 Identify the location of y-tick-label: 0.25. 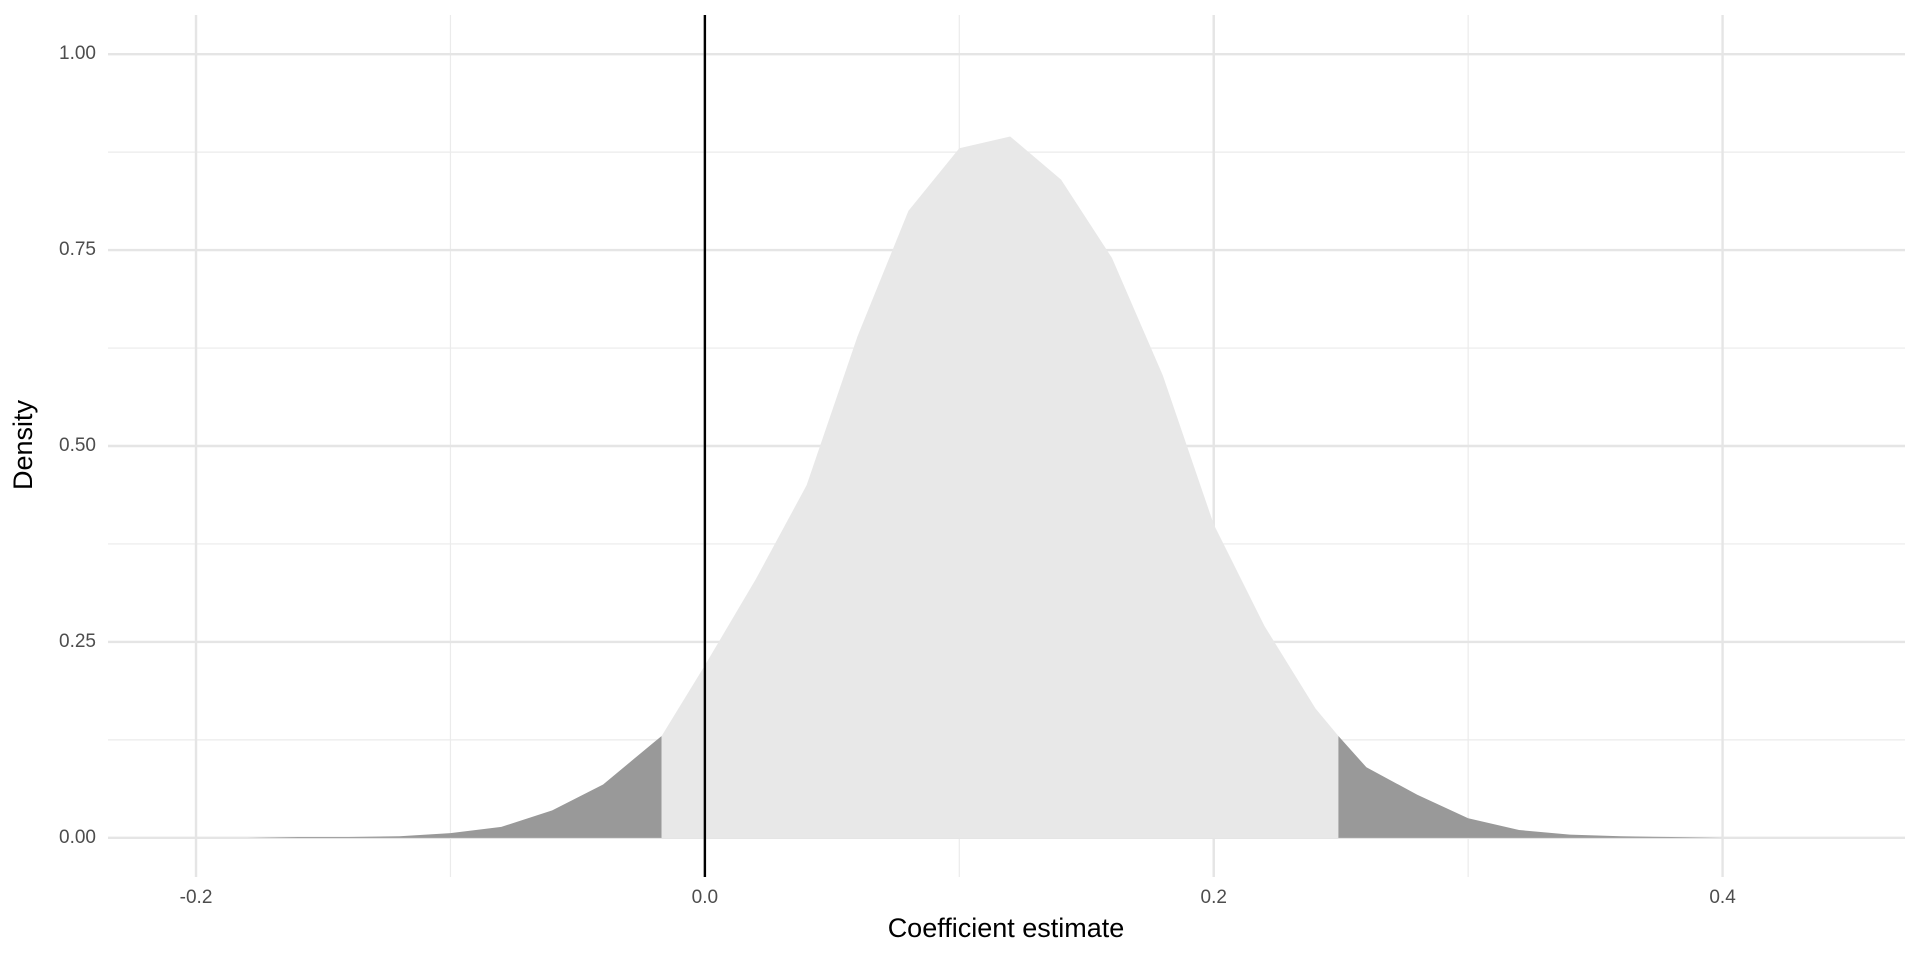
(77, 641).